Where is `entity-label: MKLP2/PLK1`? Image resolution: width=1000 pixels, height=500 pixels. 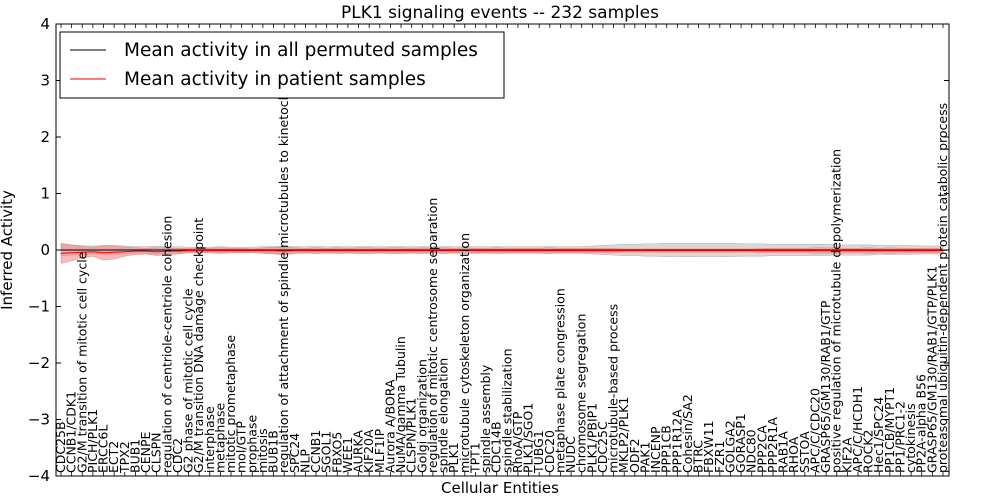
entity-label: MKLP2/PLK1 is located at coordinates (623, 435).